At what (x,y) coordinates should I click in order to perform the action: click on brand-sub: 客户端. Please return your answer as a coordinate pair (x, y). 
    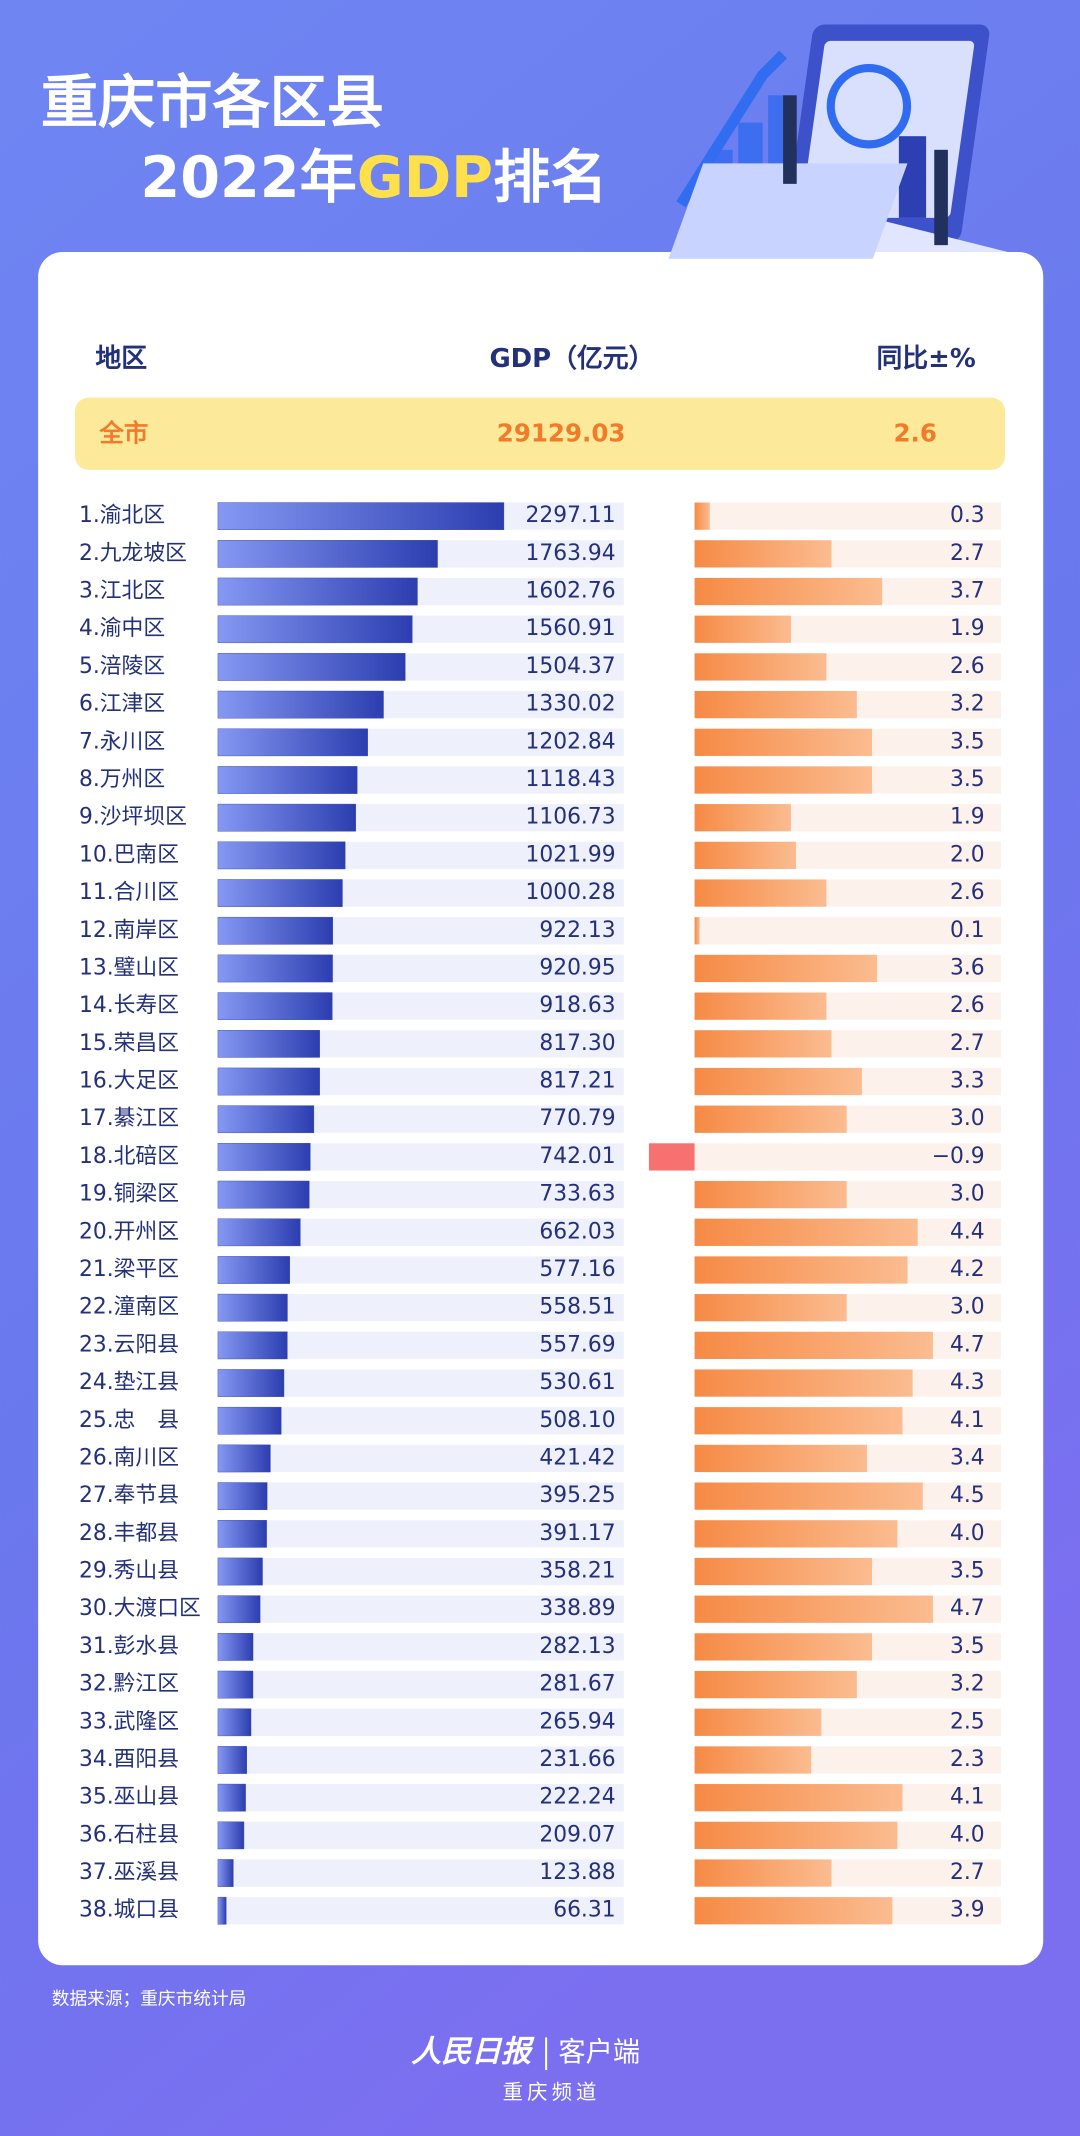
    Looking at the image, I should click on (599, 2052).